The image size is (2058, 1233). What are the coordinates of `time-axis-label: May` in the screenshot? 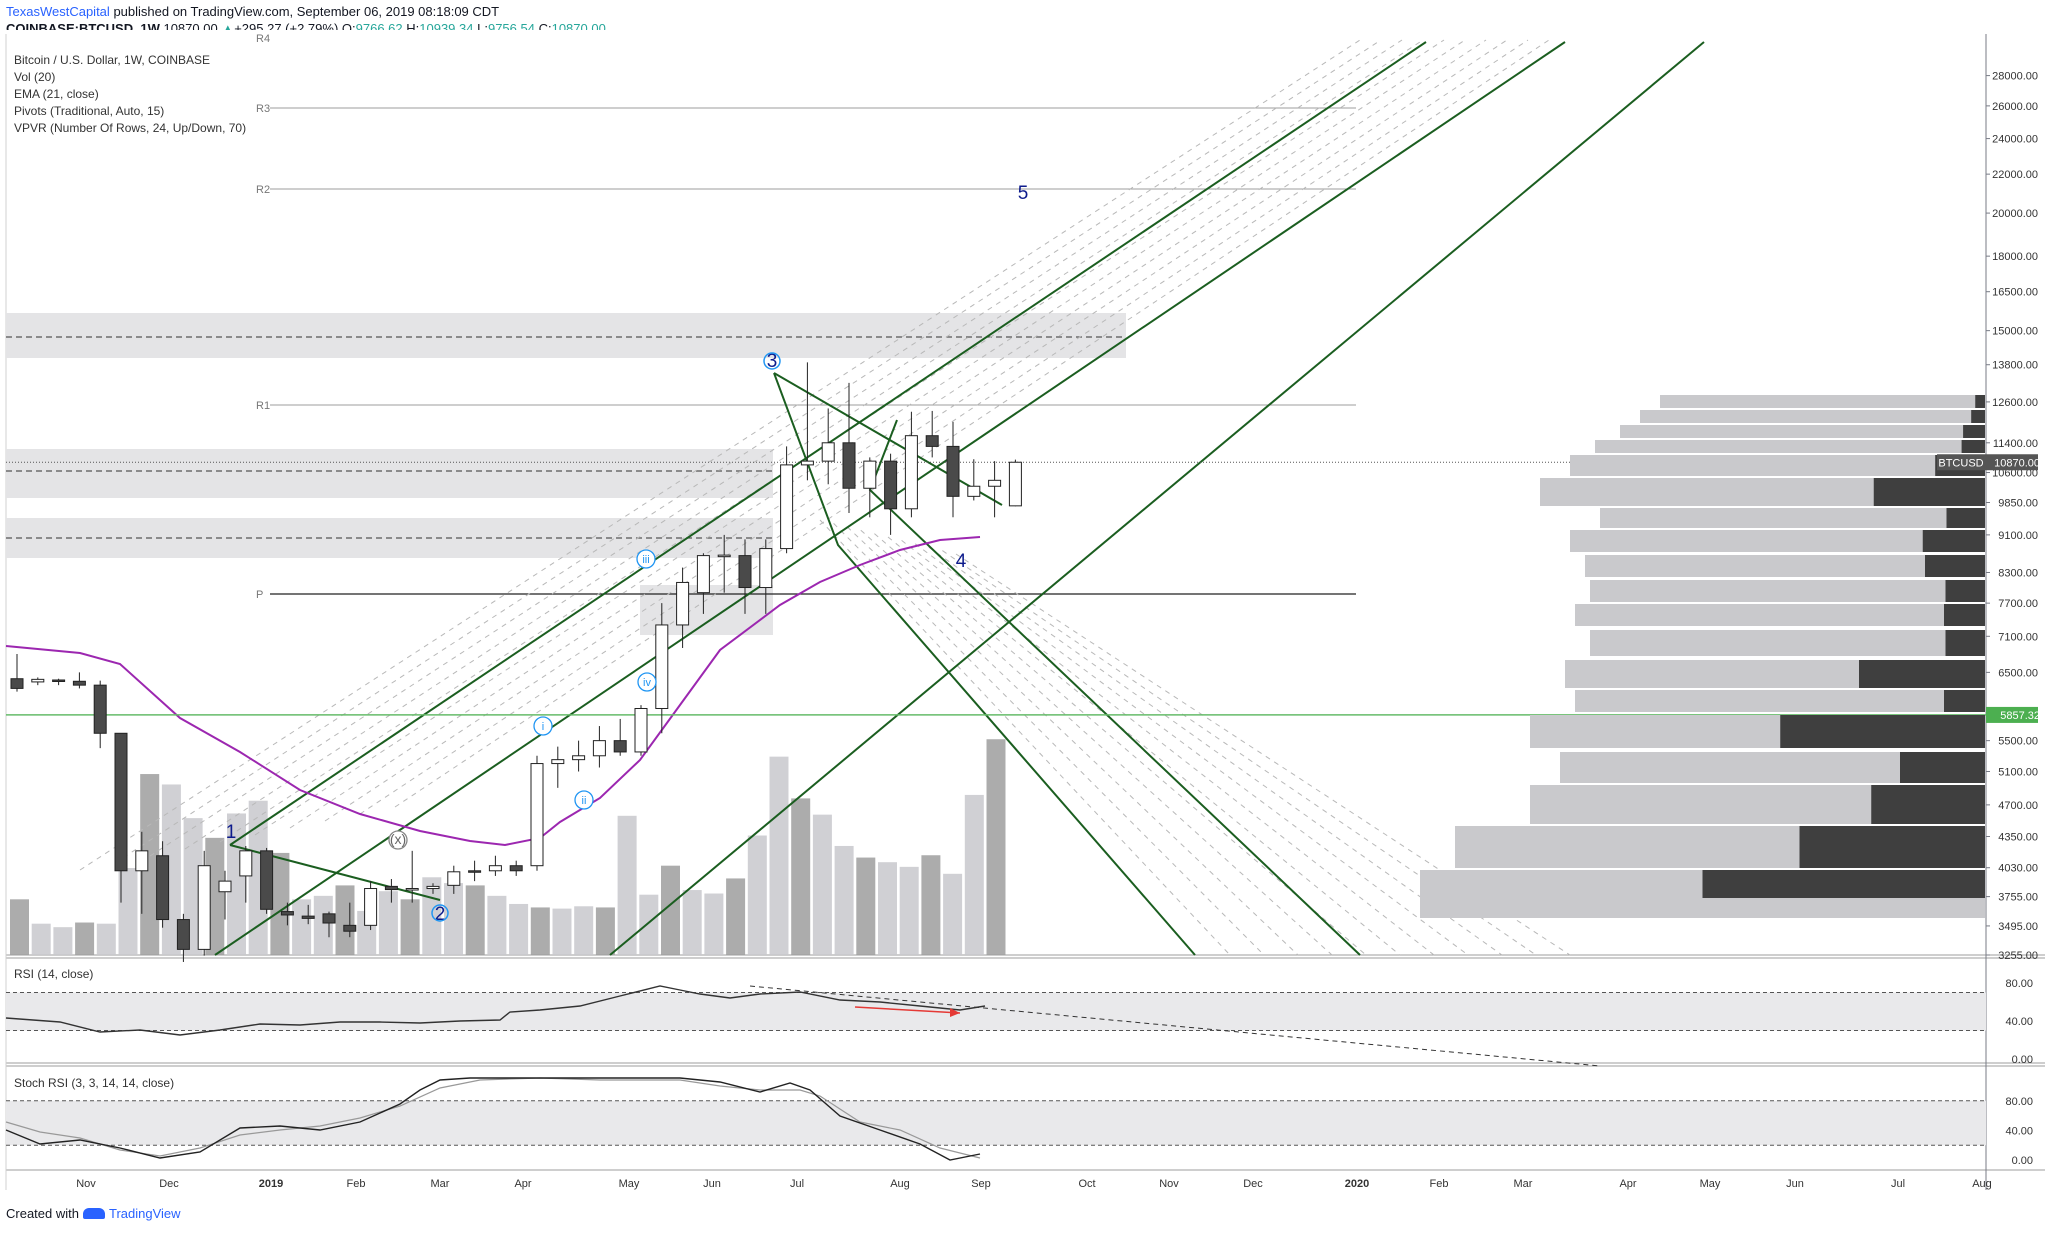 It's located at (629, 1184).